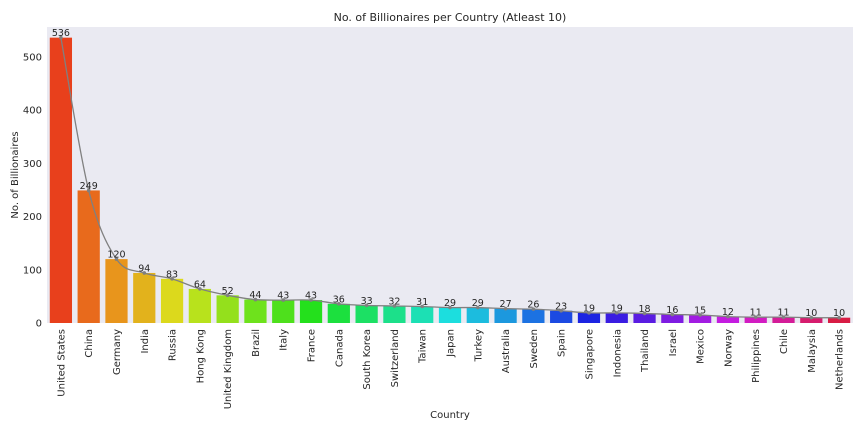  I want to click on x-axis-label: Country, so click(450, 415).